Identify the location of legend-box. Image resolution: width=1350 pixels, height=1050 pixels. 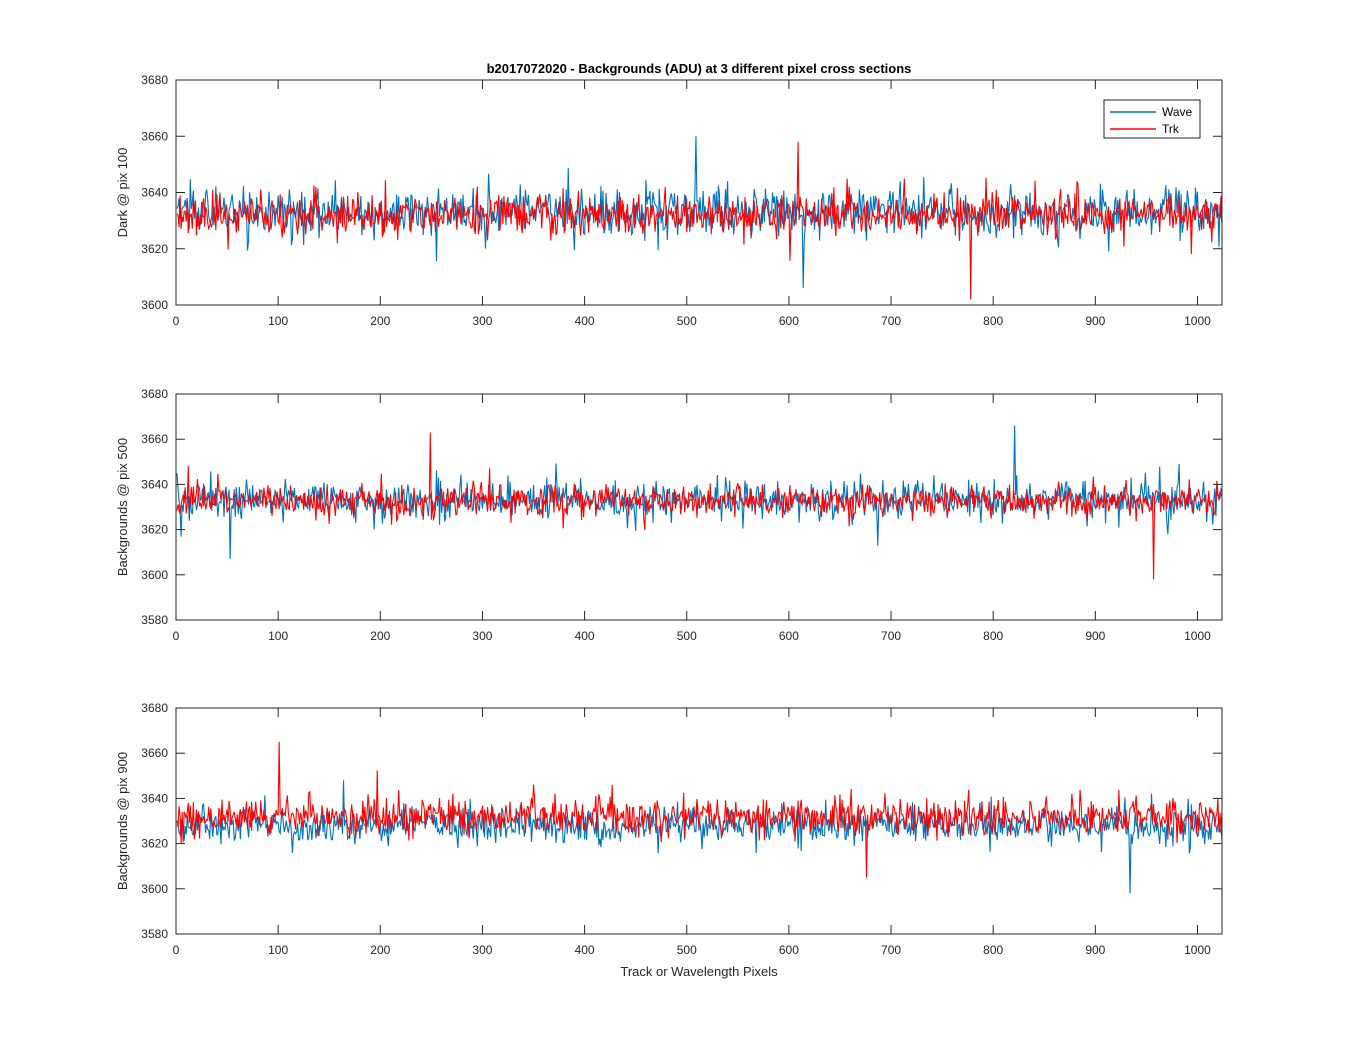
(1152, 119).